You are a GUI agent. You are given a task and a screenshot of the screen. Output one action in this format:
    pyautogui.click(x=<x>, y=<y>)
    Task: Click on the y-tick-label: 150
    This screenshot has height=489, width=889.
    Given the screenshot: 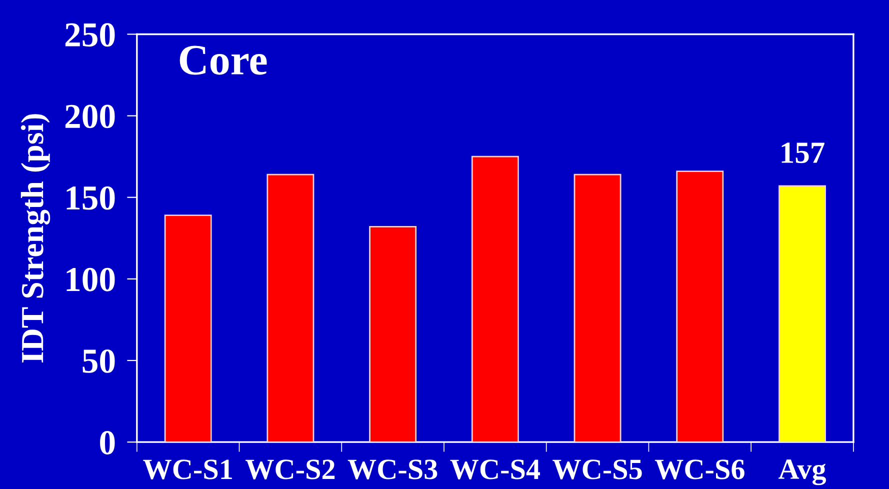 What is the action you would take?
    pyautogui.click(x=90, y=198)
    